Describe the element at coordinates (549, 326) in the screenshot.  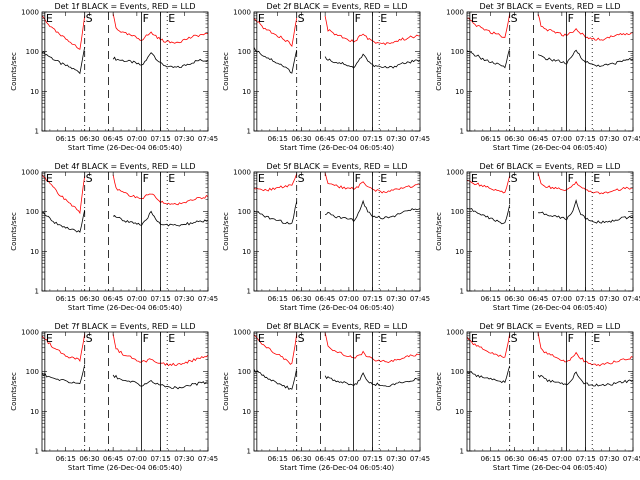
I see `panel-title: Det 9f BLACK = Events, RED = LLD` at that location.